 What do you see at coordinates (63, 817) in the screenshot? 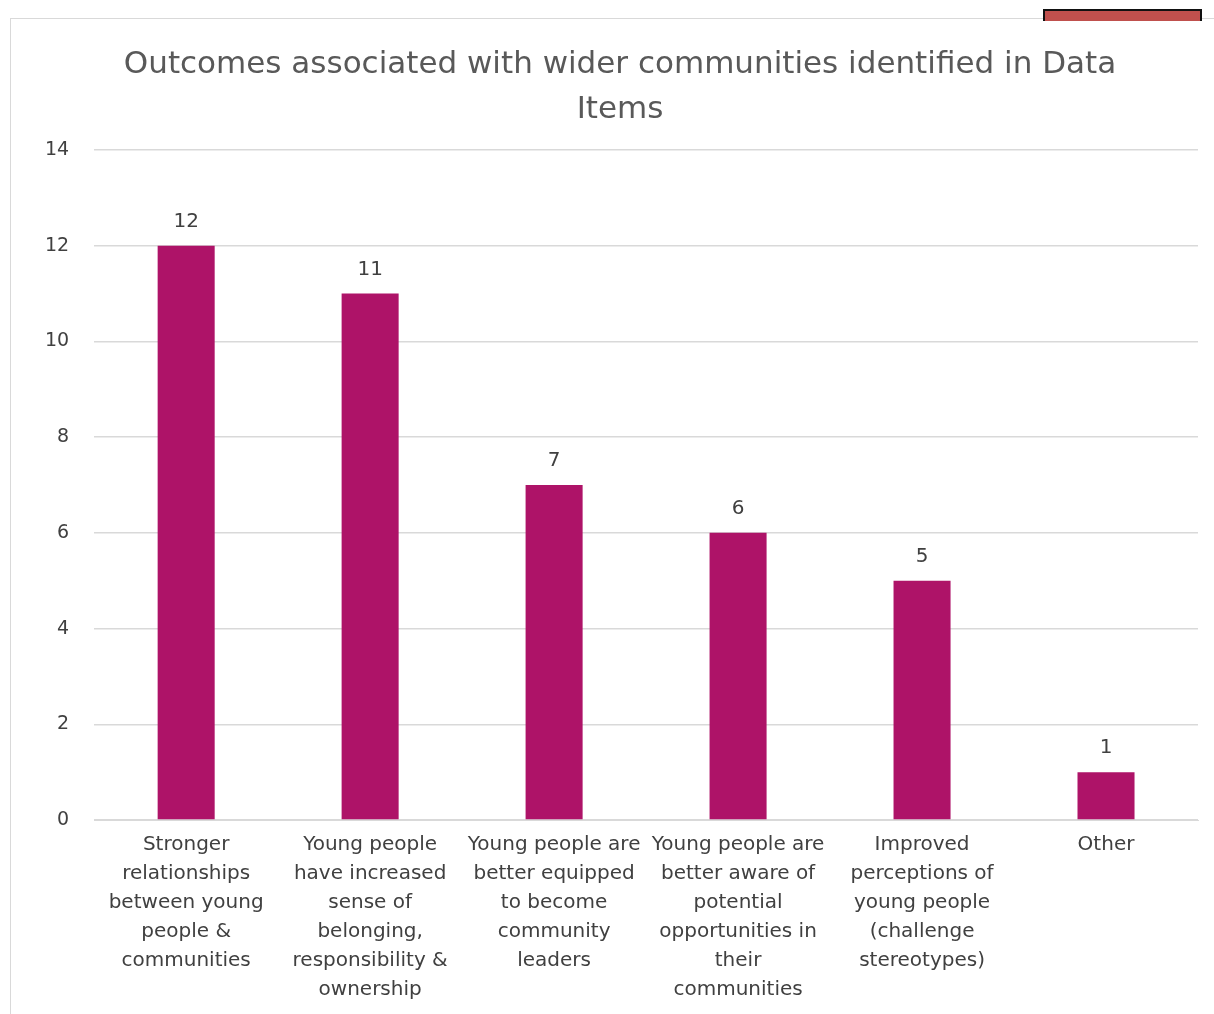
I see `y-tick-label: 0` at bounding box center [63, 817].